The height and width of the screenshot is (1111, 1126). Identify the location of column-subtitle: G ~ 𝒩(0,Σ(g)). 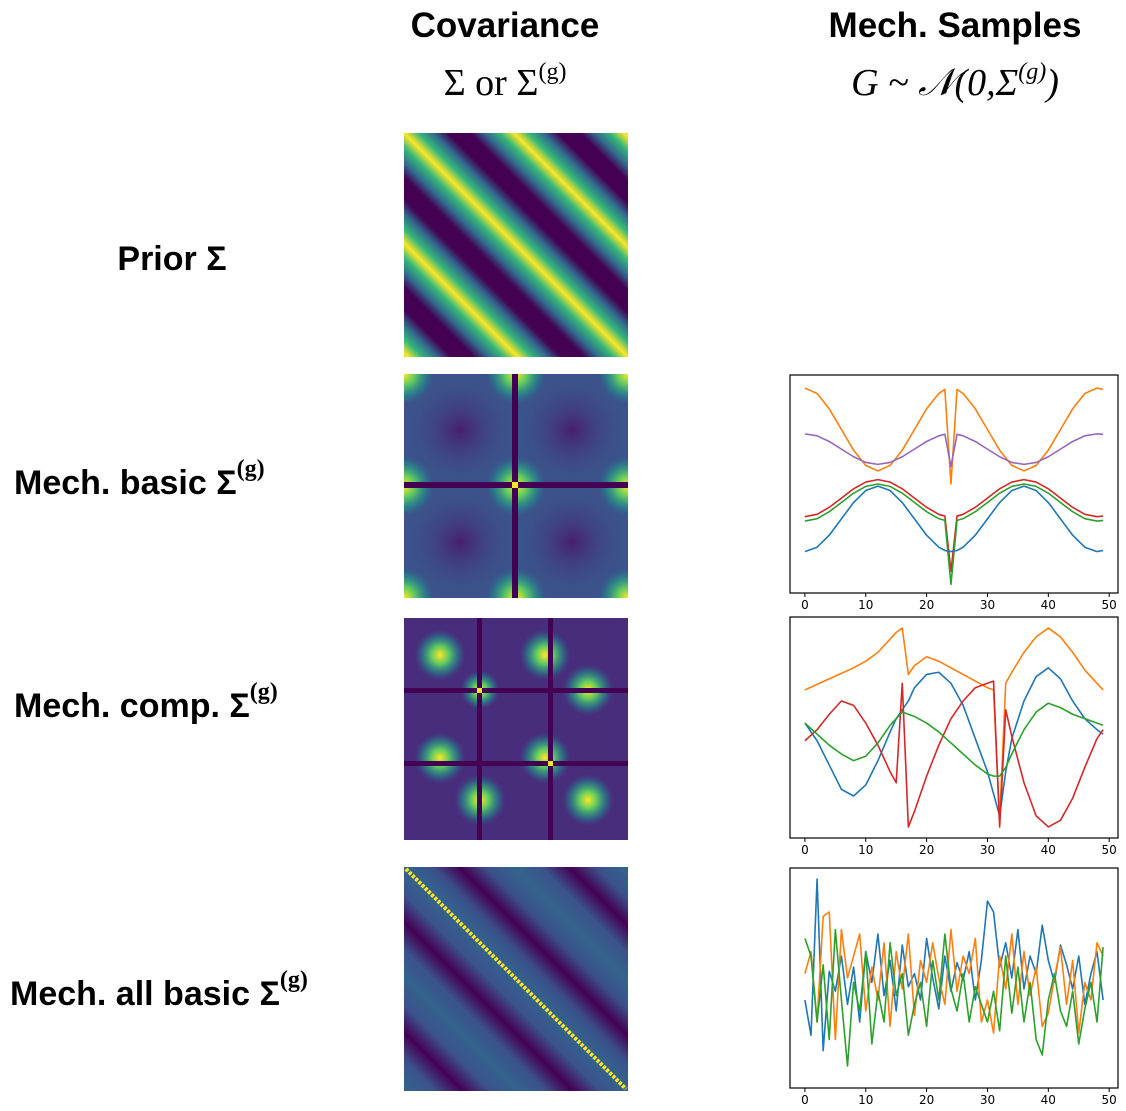
(955, 81).